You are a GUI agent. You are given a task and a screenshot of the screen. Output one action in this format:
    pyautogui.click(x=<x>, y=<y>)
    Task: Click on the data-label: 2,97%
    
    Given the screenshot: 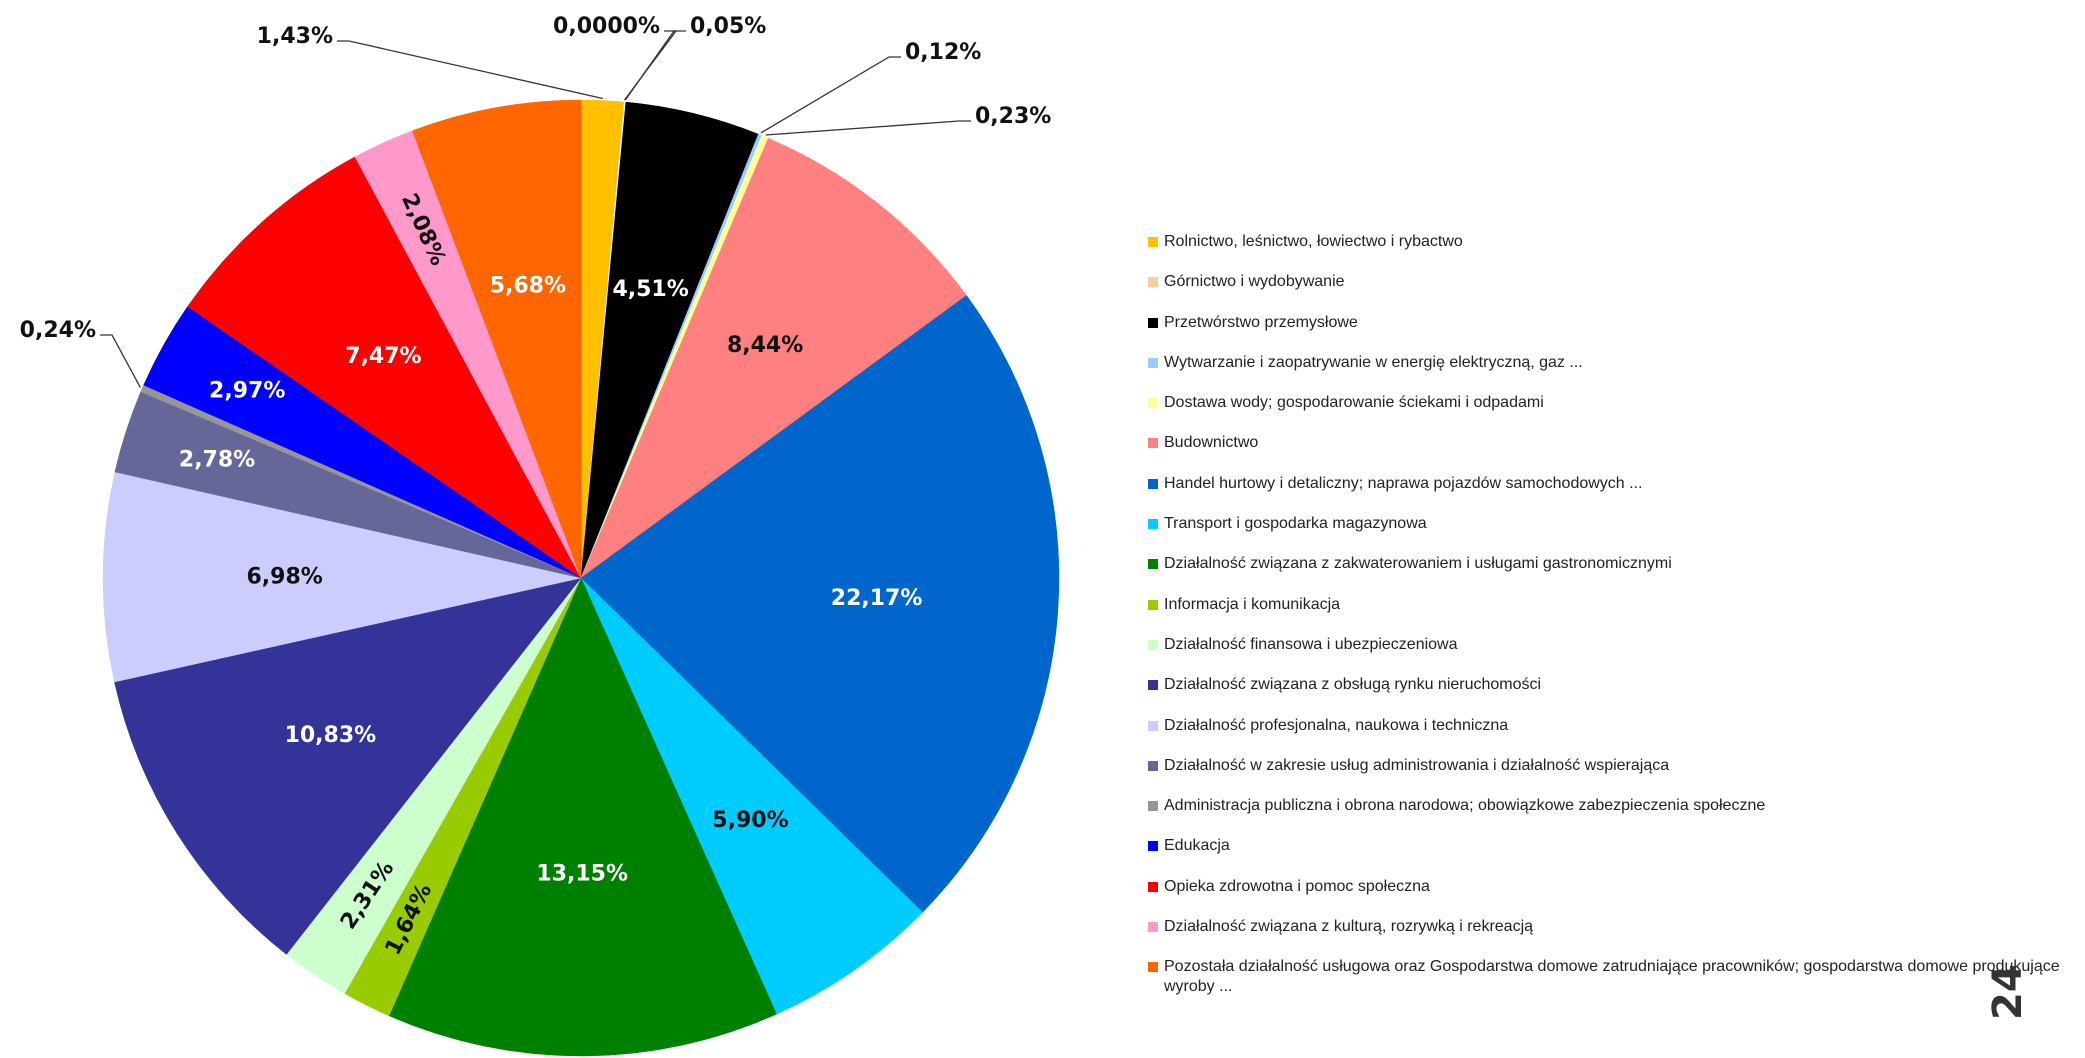 What is the action you would take?
    pyautogui.click(x=247, y=390)
    